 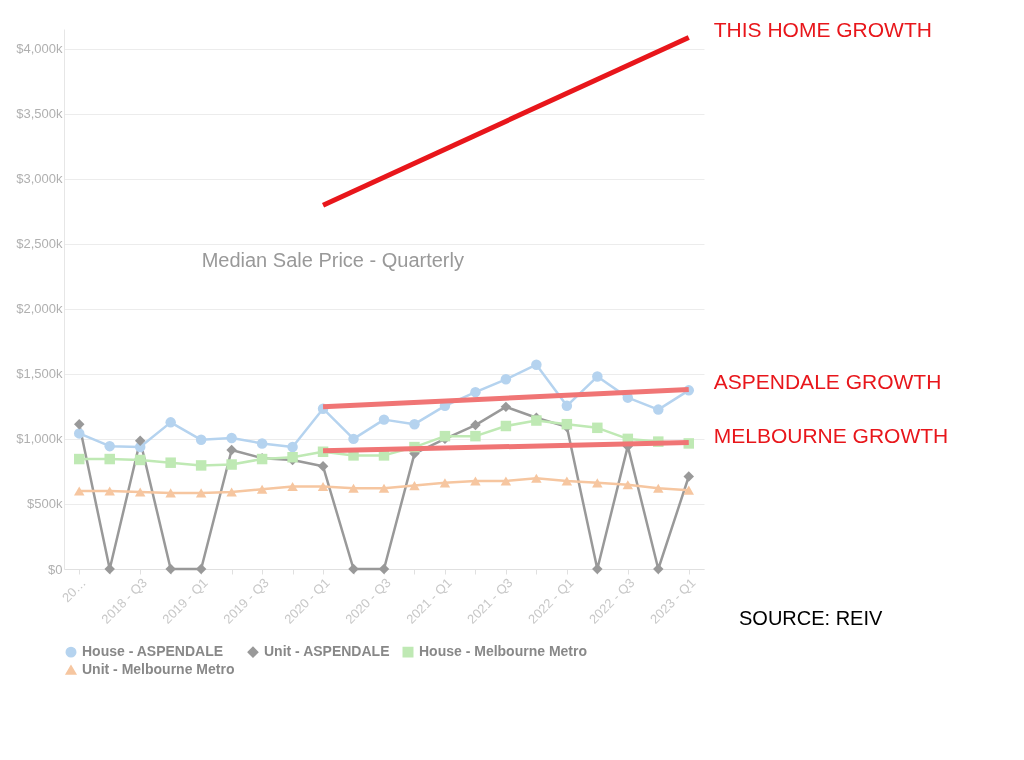 I want to click on y-tick-label: $1,500k, so click(x=39, y=374).